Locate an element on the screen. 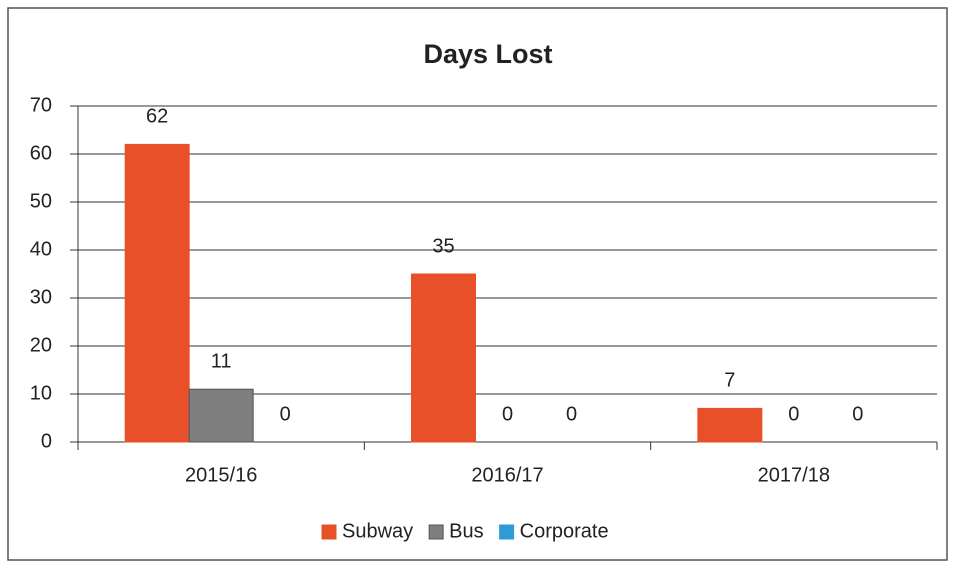 The width and height of the screenshot is (955, 568). x-tick-label: 2015/16 is located at coordinates (221, 475).